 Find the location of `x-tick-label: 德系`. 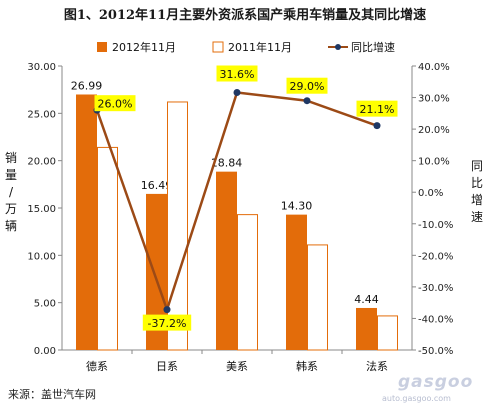

x-tick-label: 德系 is located at coordinates (97, 366).